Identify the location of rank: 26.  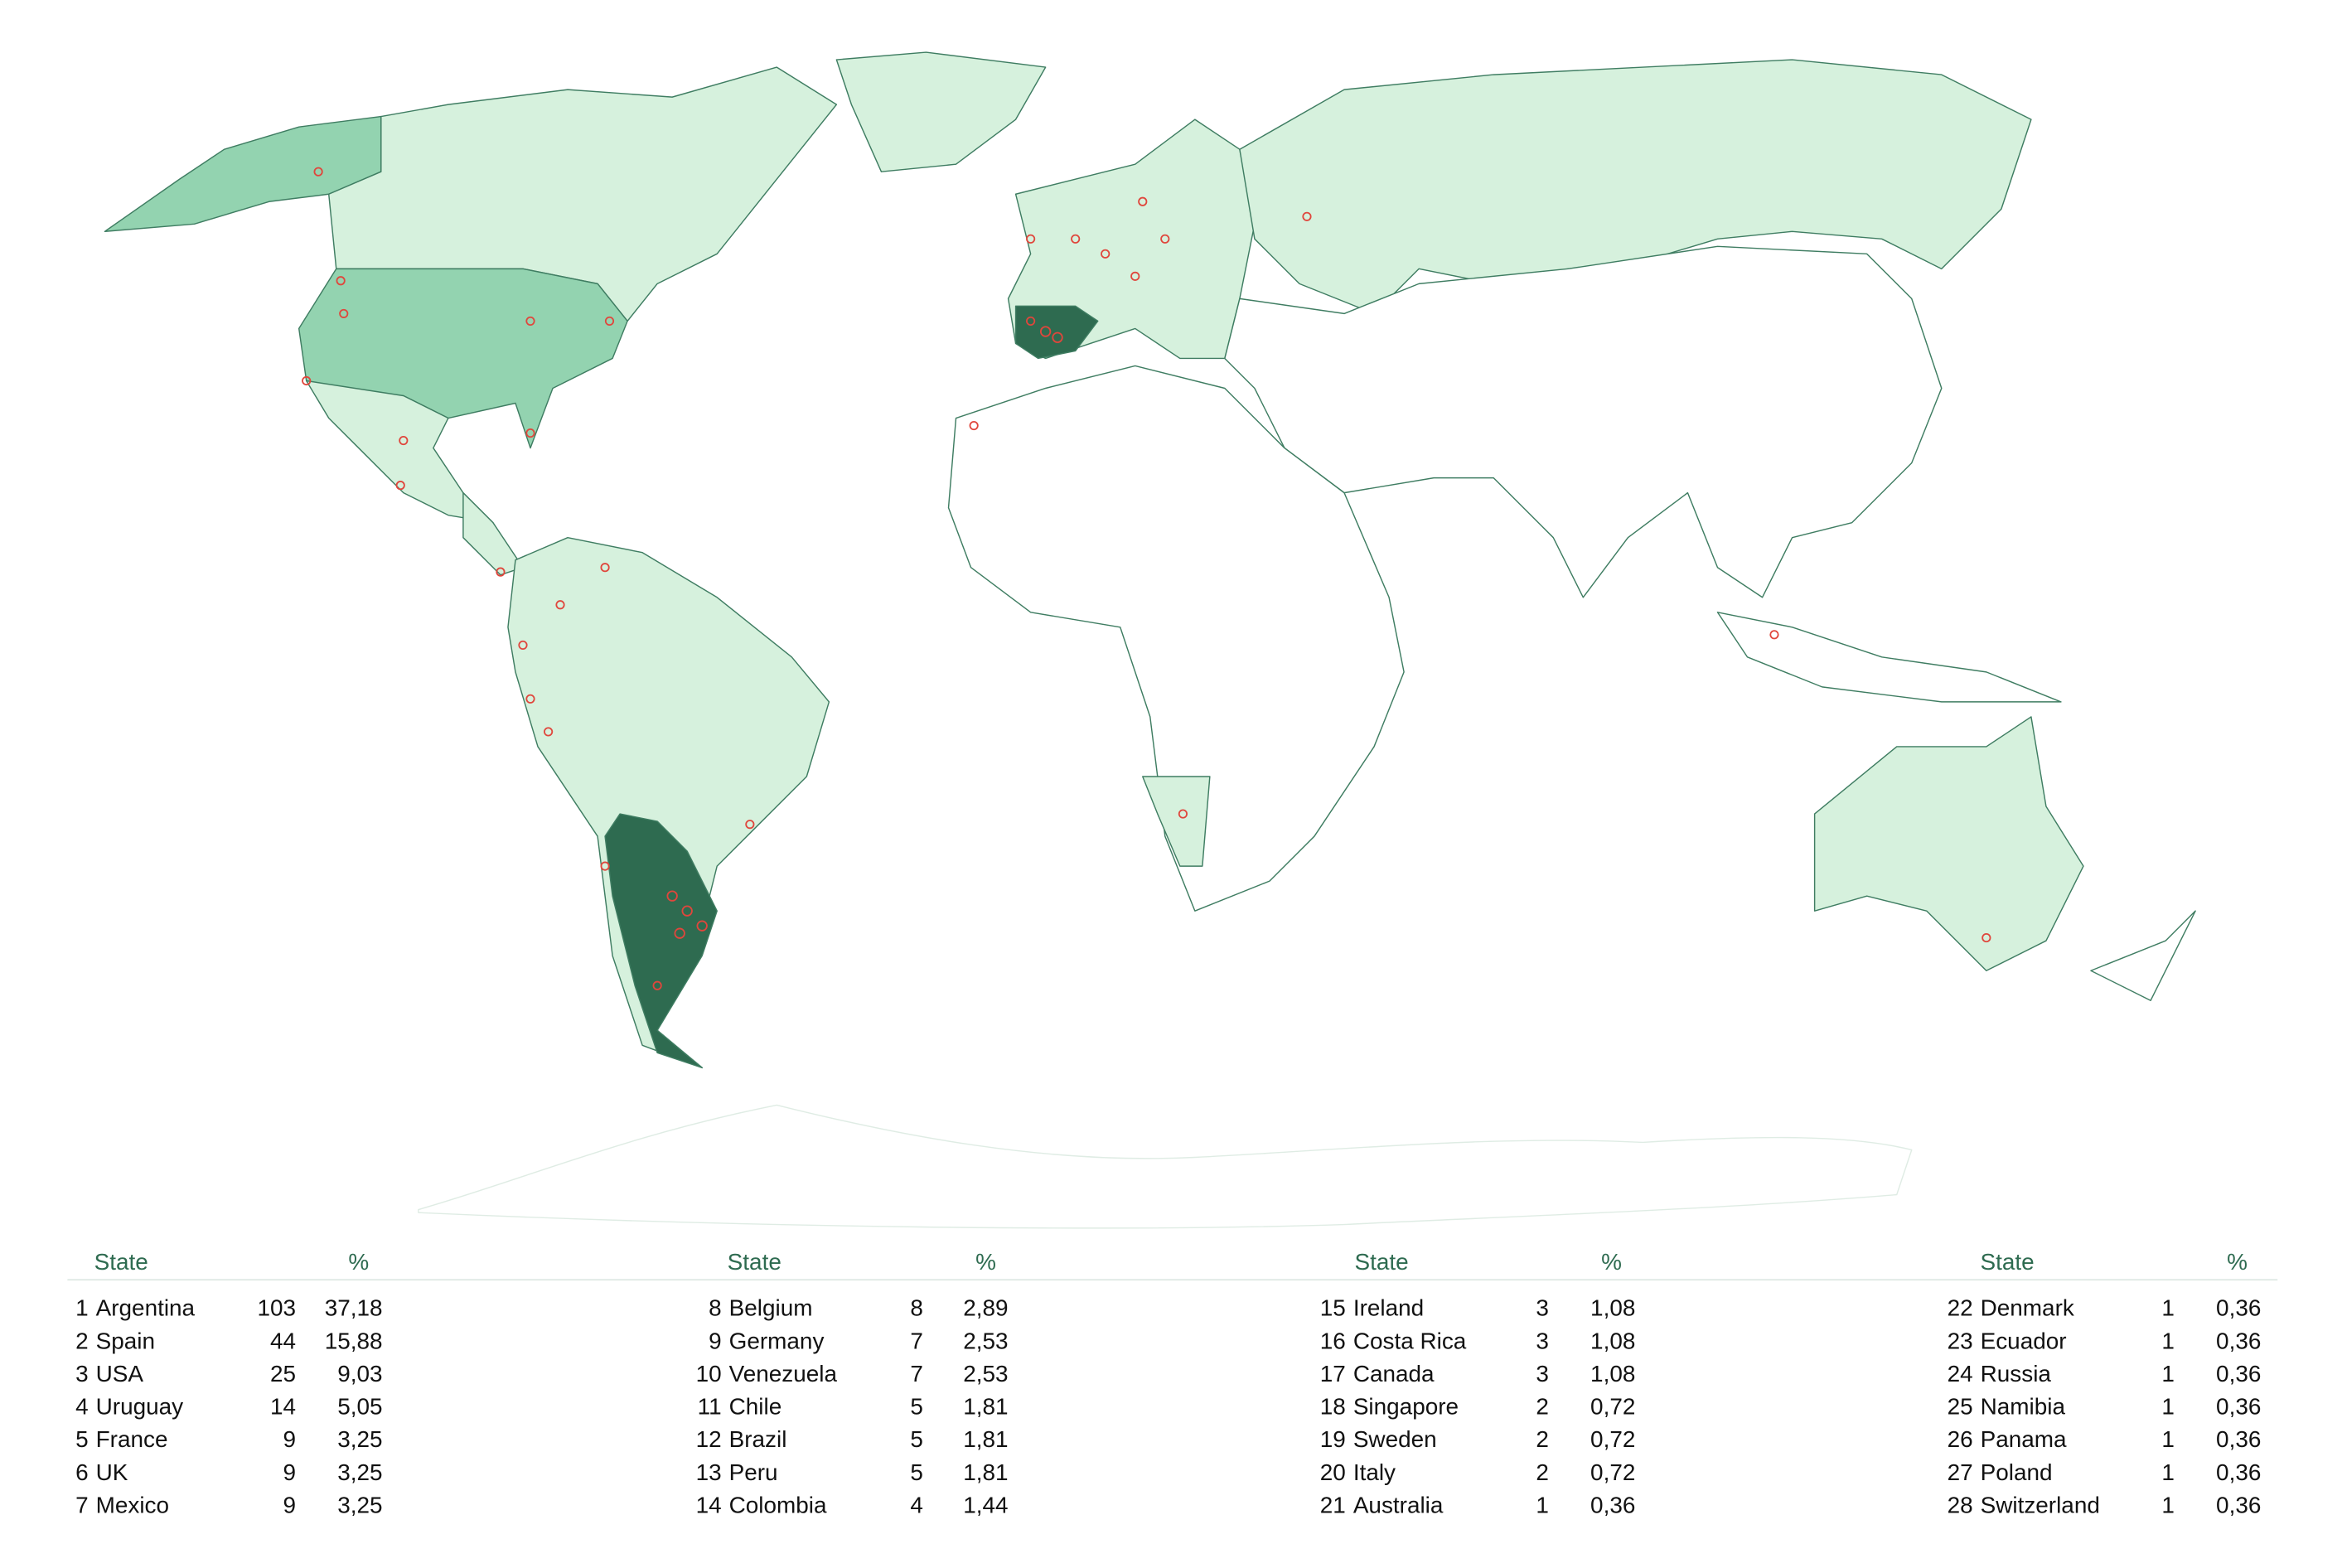
(1960, 1439).